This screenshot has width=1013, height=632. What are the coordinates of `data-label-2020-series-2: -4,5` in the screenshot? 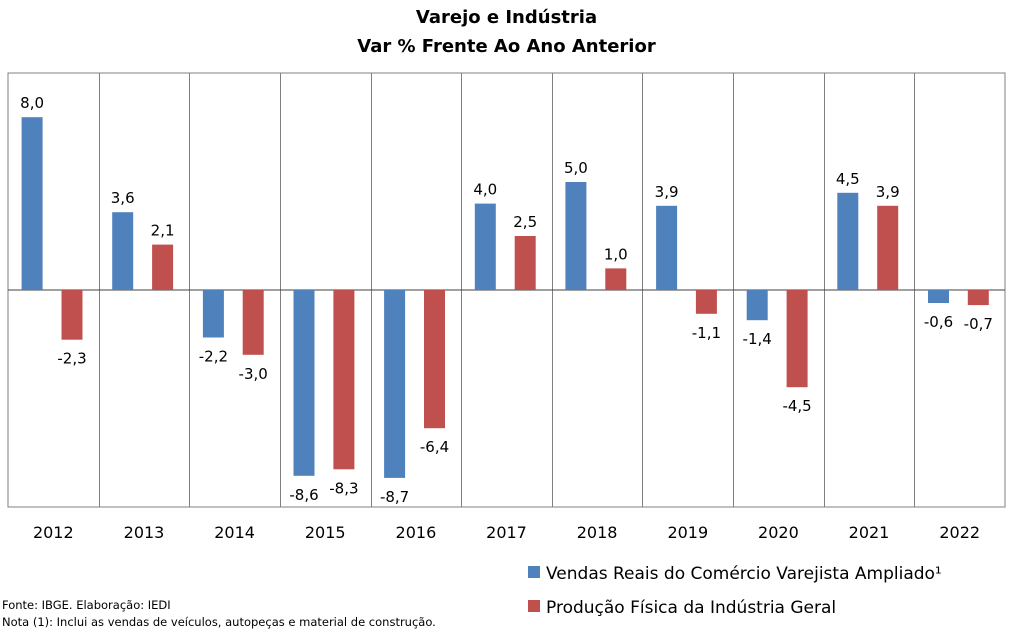 It's located at (796, 406).